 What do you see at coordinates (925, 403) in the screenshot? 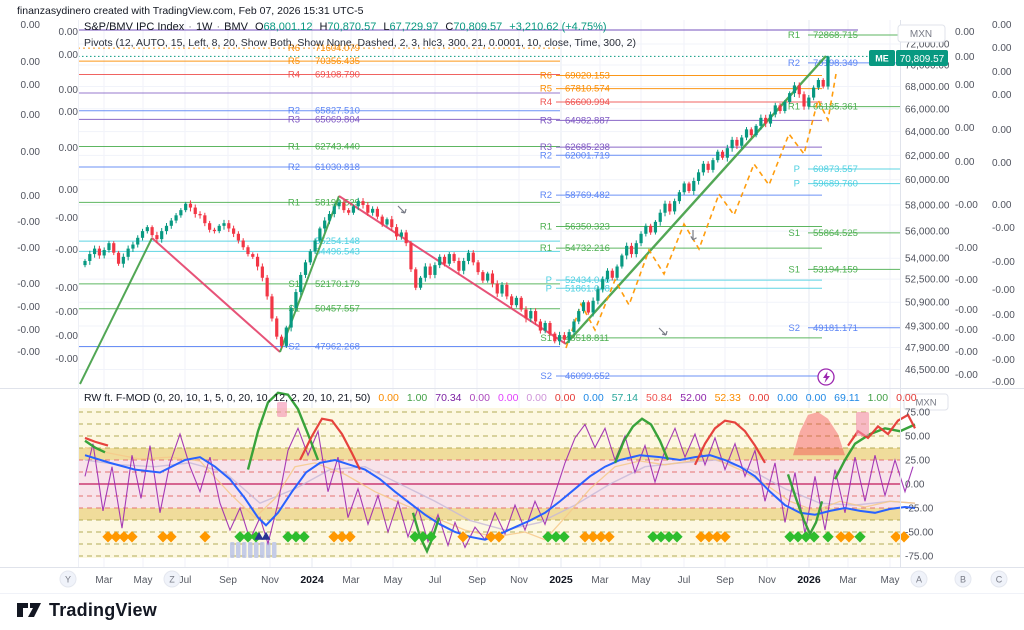
I see `currency-label: MXN` at bounding box center [925, 403].